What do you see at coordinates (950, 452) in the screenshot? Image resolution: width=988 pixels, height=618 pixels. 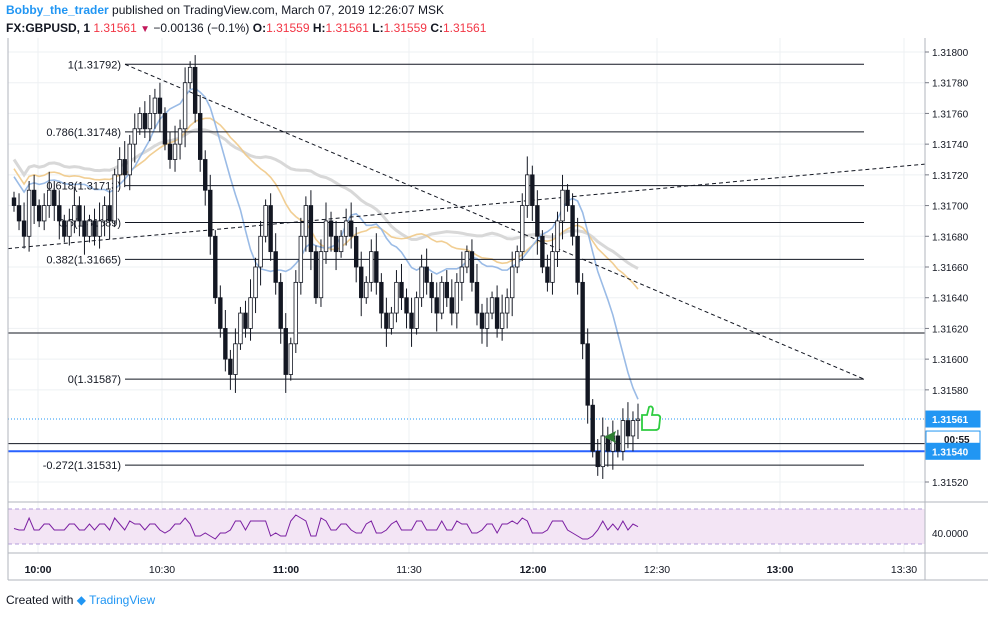 I see `price-tag-label: 1.31540` at bounding box center [950, 452].